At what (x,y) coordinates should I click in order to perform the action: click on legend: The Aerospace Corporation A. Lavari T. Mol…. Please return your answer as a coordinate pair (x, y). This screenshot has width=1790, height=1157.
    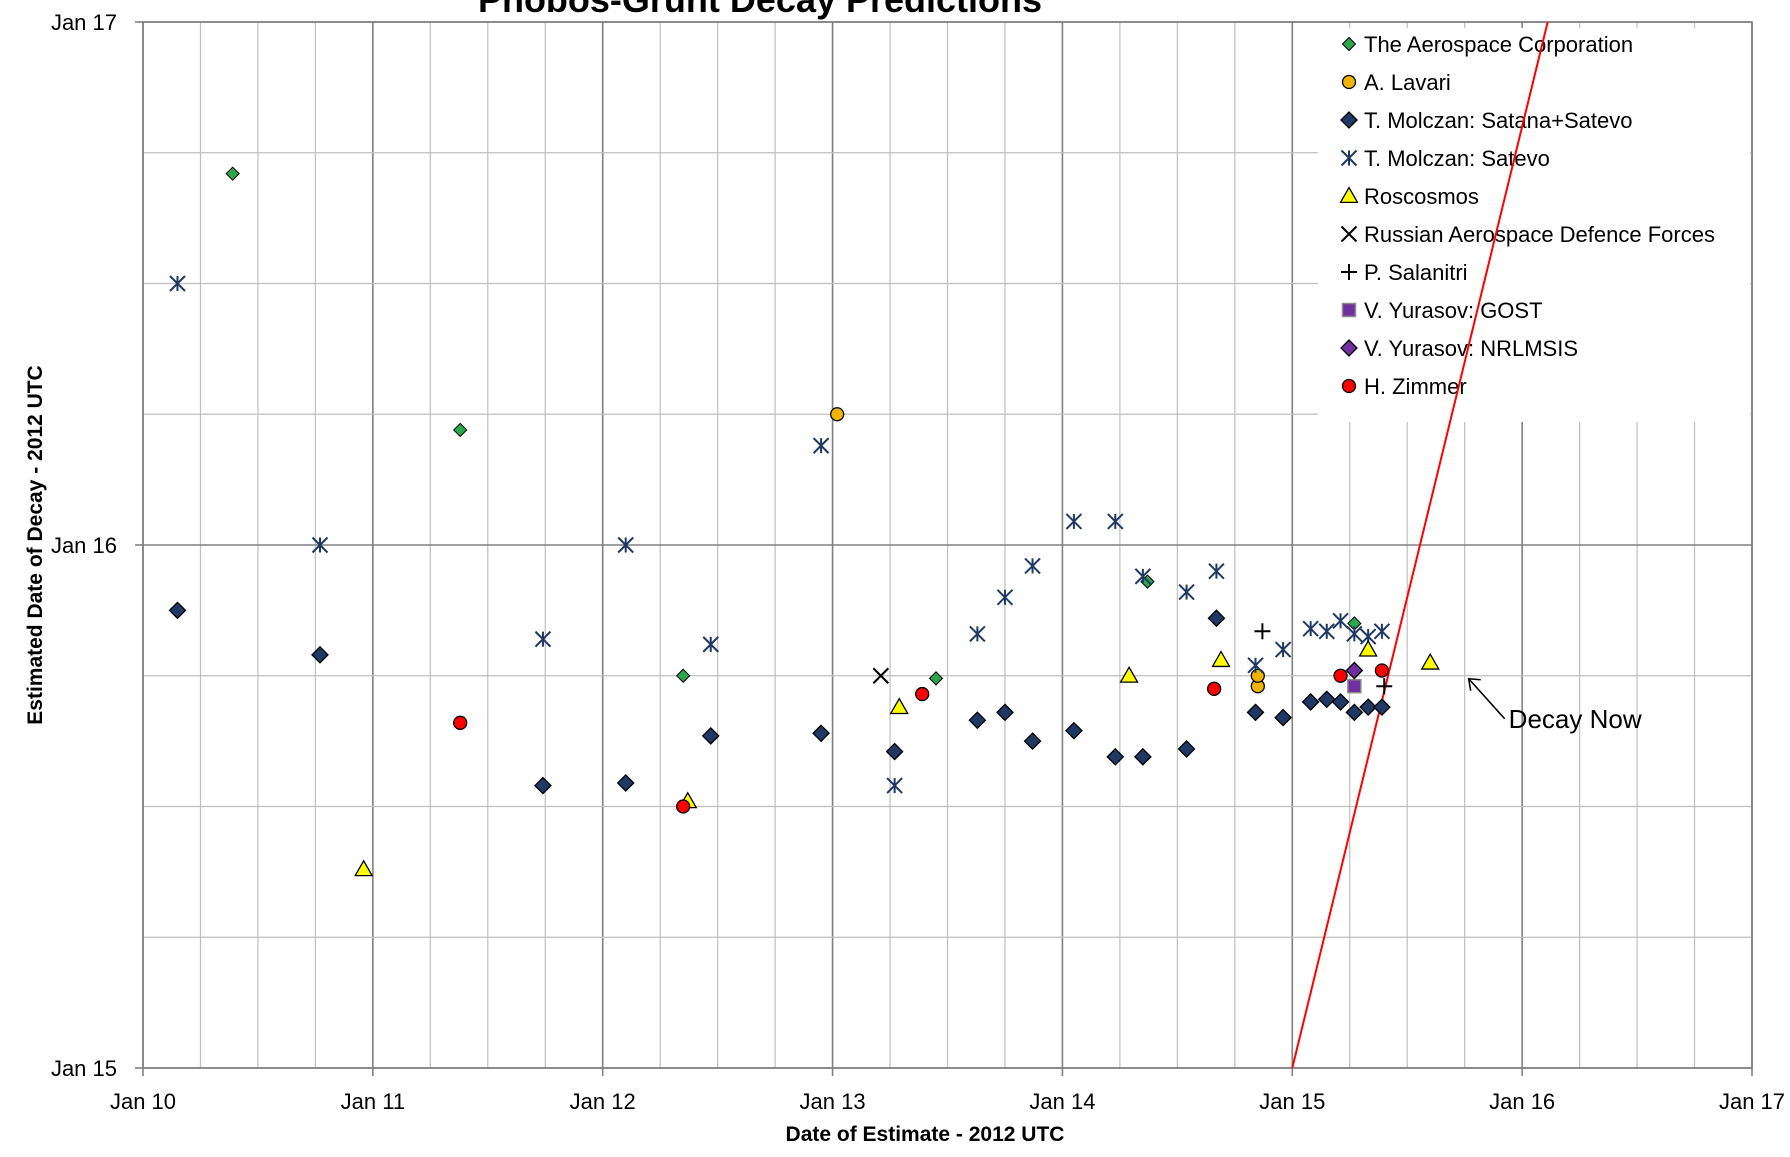
    Looking at the image, I should click on (1534, 225).